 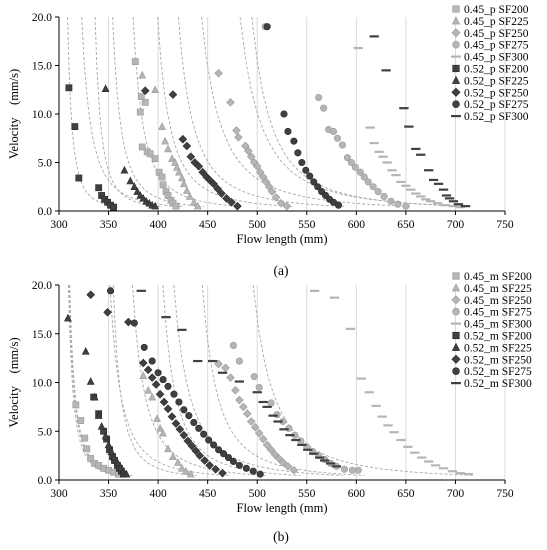 What do you see at coordinates (45, 432) in the screenshot?
I see `y-tick-label-b-1: 5.0` at bounding box center [45, 432].